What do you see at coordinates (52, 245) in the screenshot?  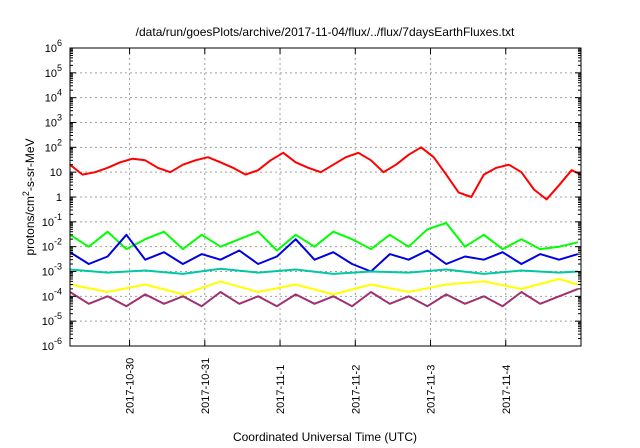 I see `y-tick-label: 10⁻²` at bounding box center [52, 245].